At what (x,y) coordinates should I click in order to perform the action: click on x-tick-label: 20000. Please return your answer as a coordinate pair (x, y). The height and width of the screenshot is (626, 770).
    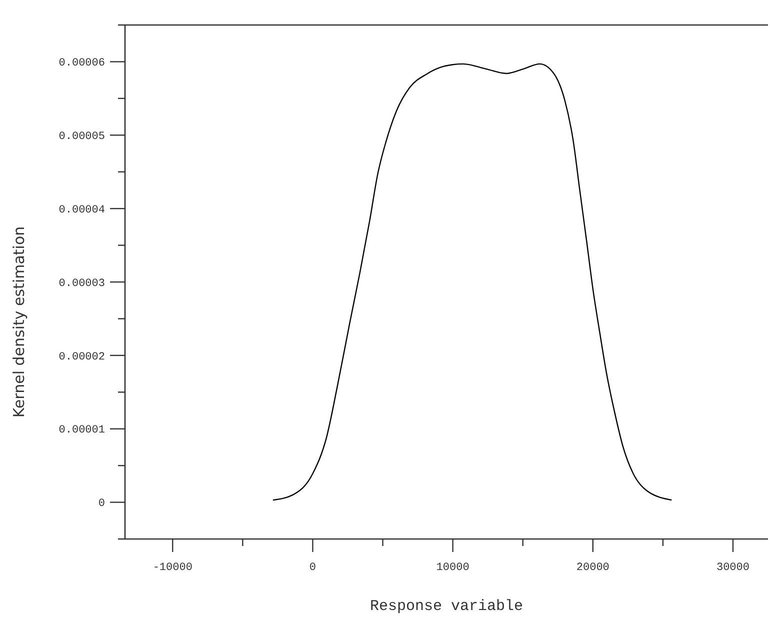
    Looking at the image, I should click on (593, 568).